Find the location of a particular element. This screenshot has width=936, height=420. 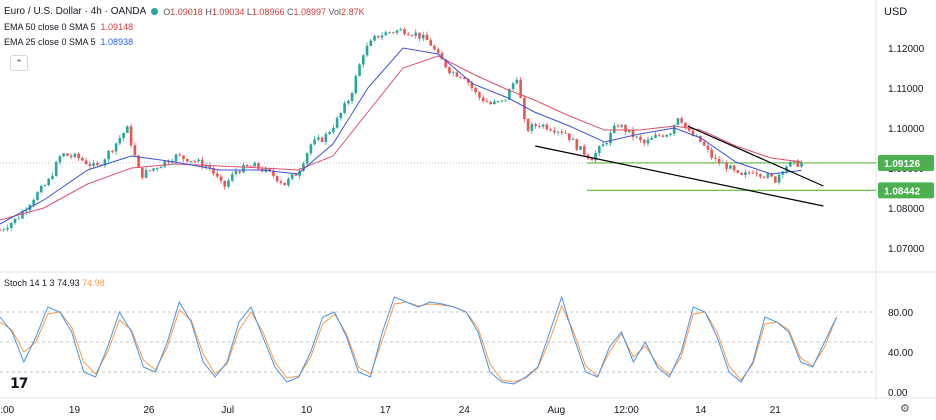

tradingview-logo-icon: 17 is located at coordinates (19, 384).